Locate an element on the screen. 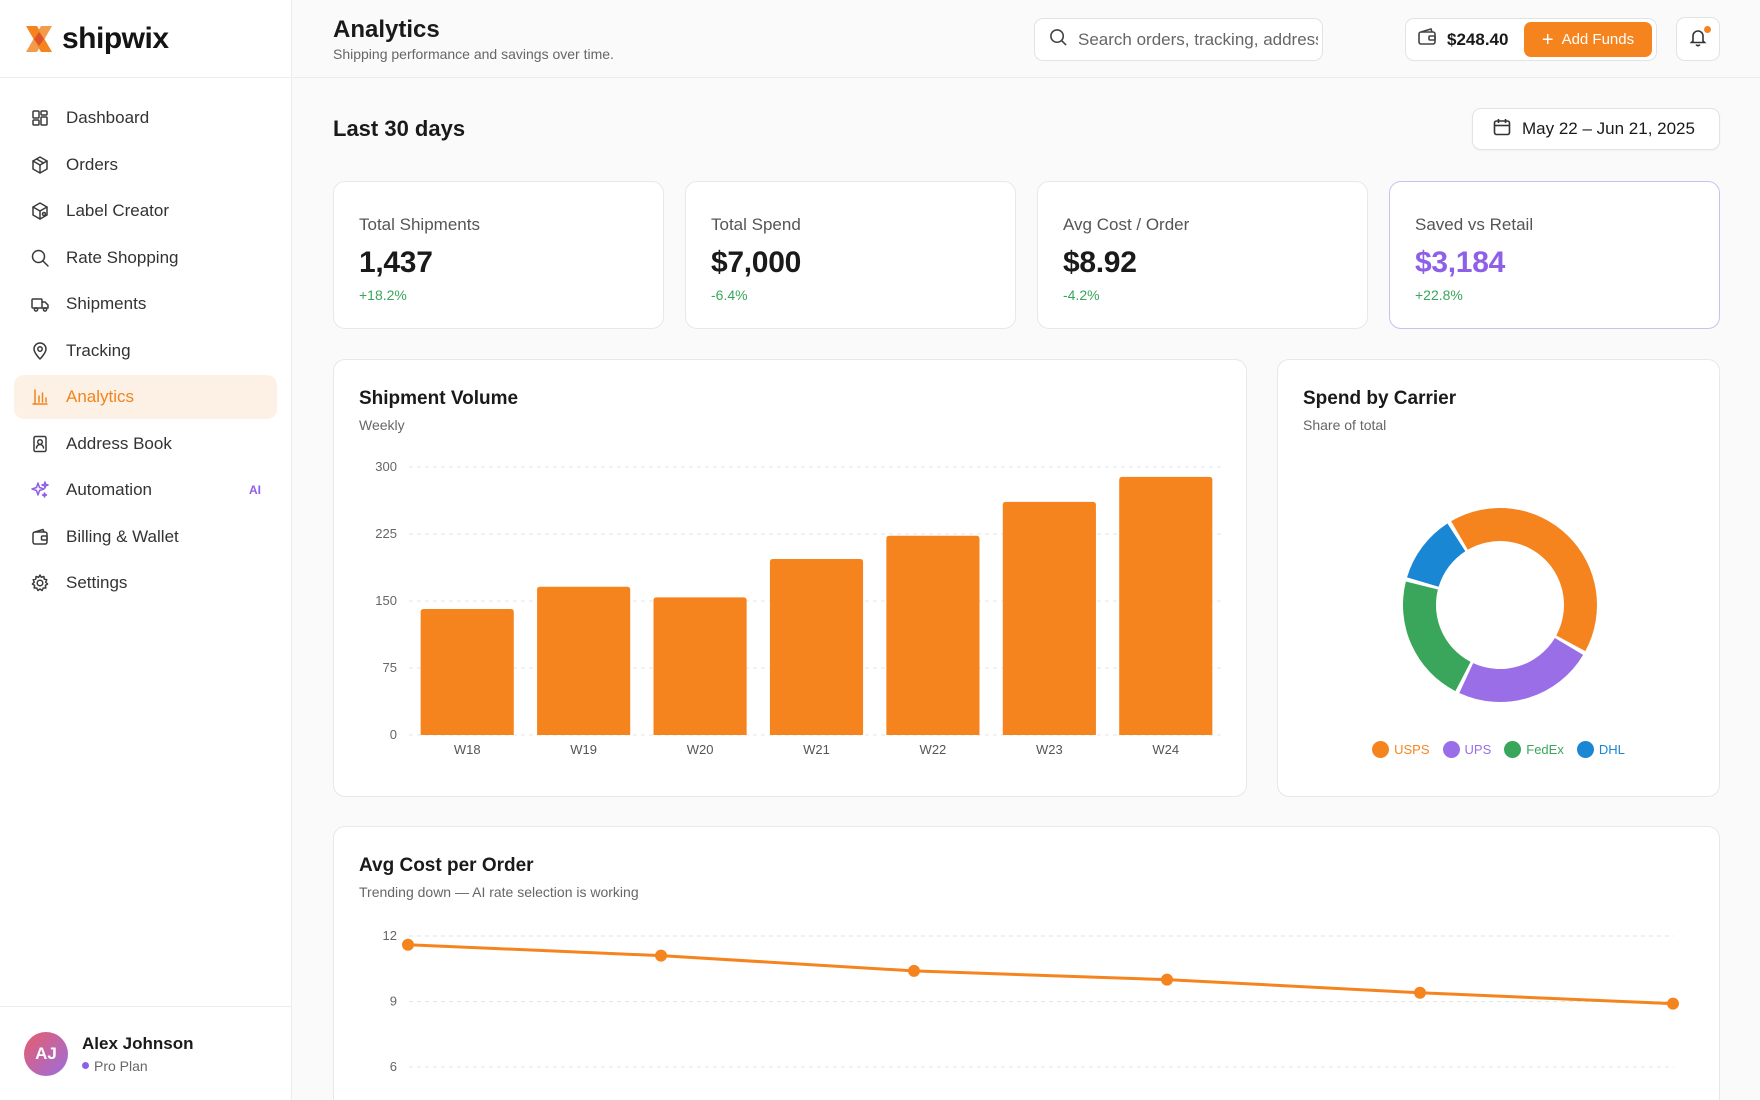 The width and height of the screenshot is (1760, 1100). stat-delta: -4.2% is located at coordinates (1081, 295).